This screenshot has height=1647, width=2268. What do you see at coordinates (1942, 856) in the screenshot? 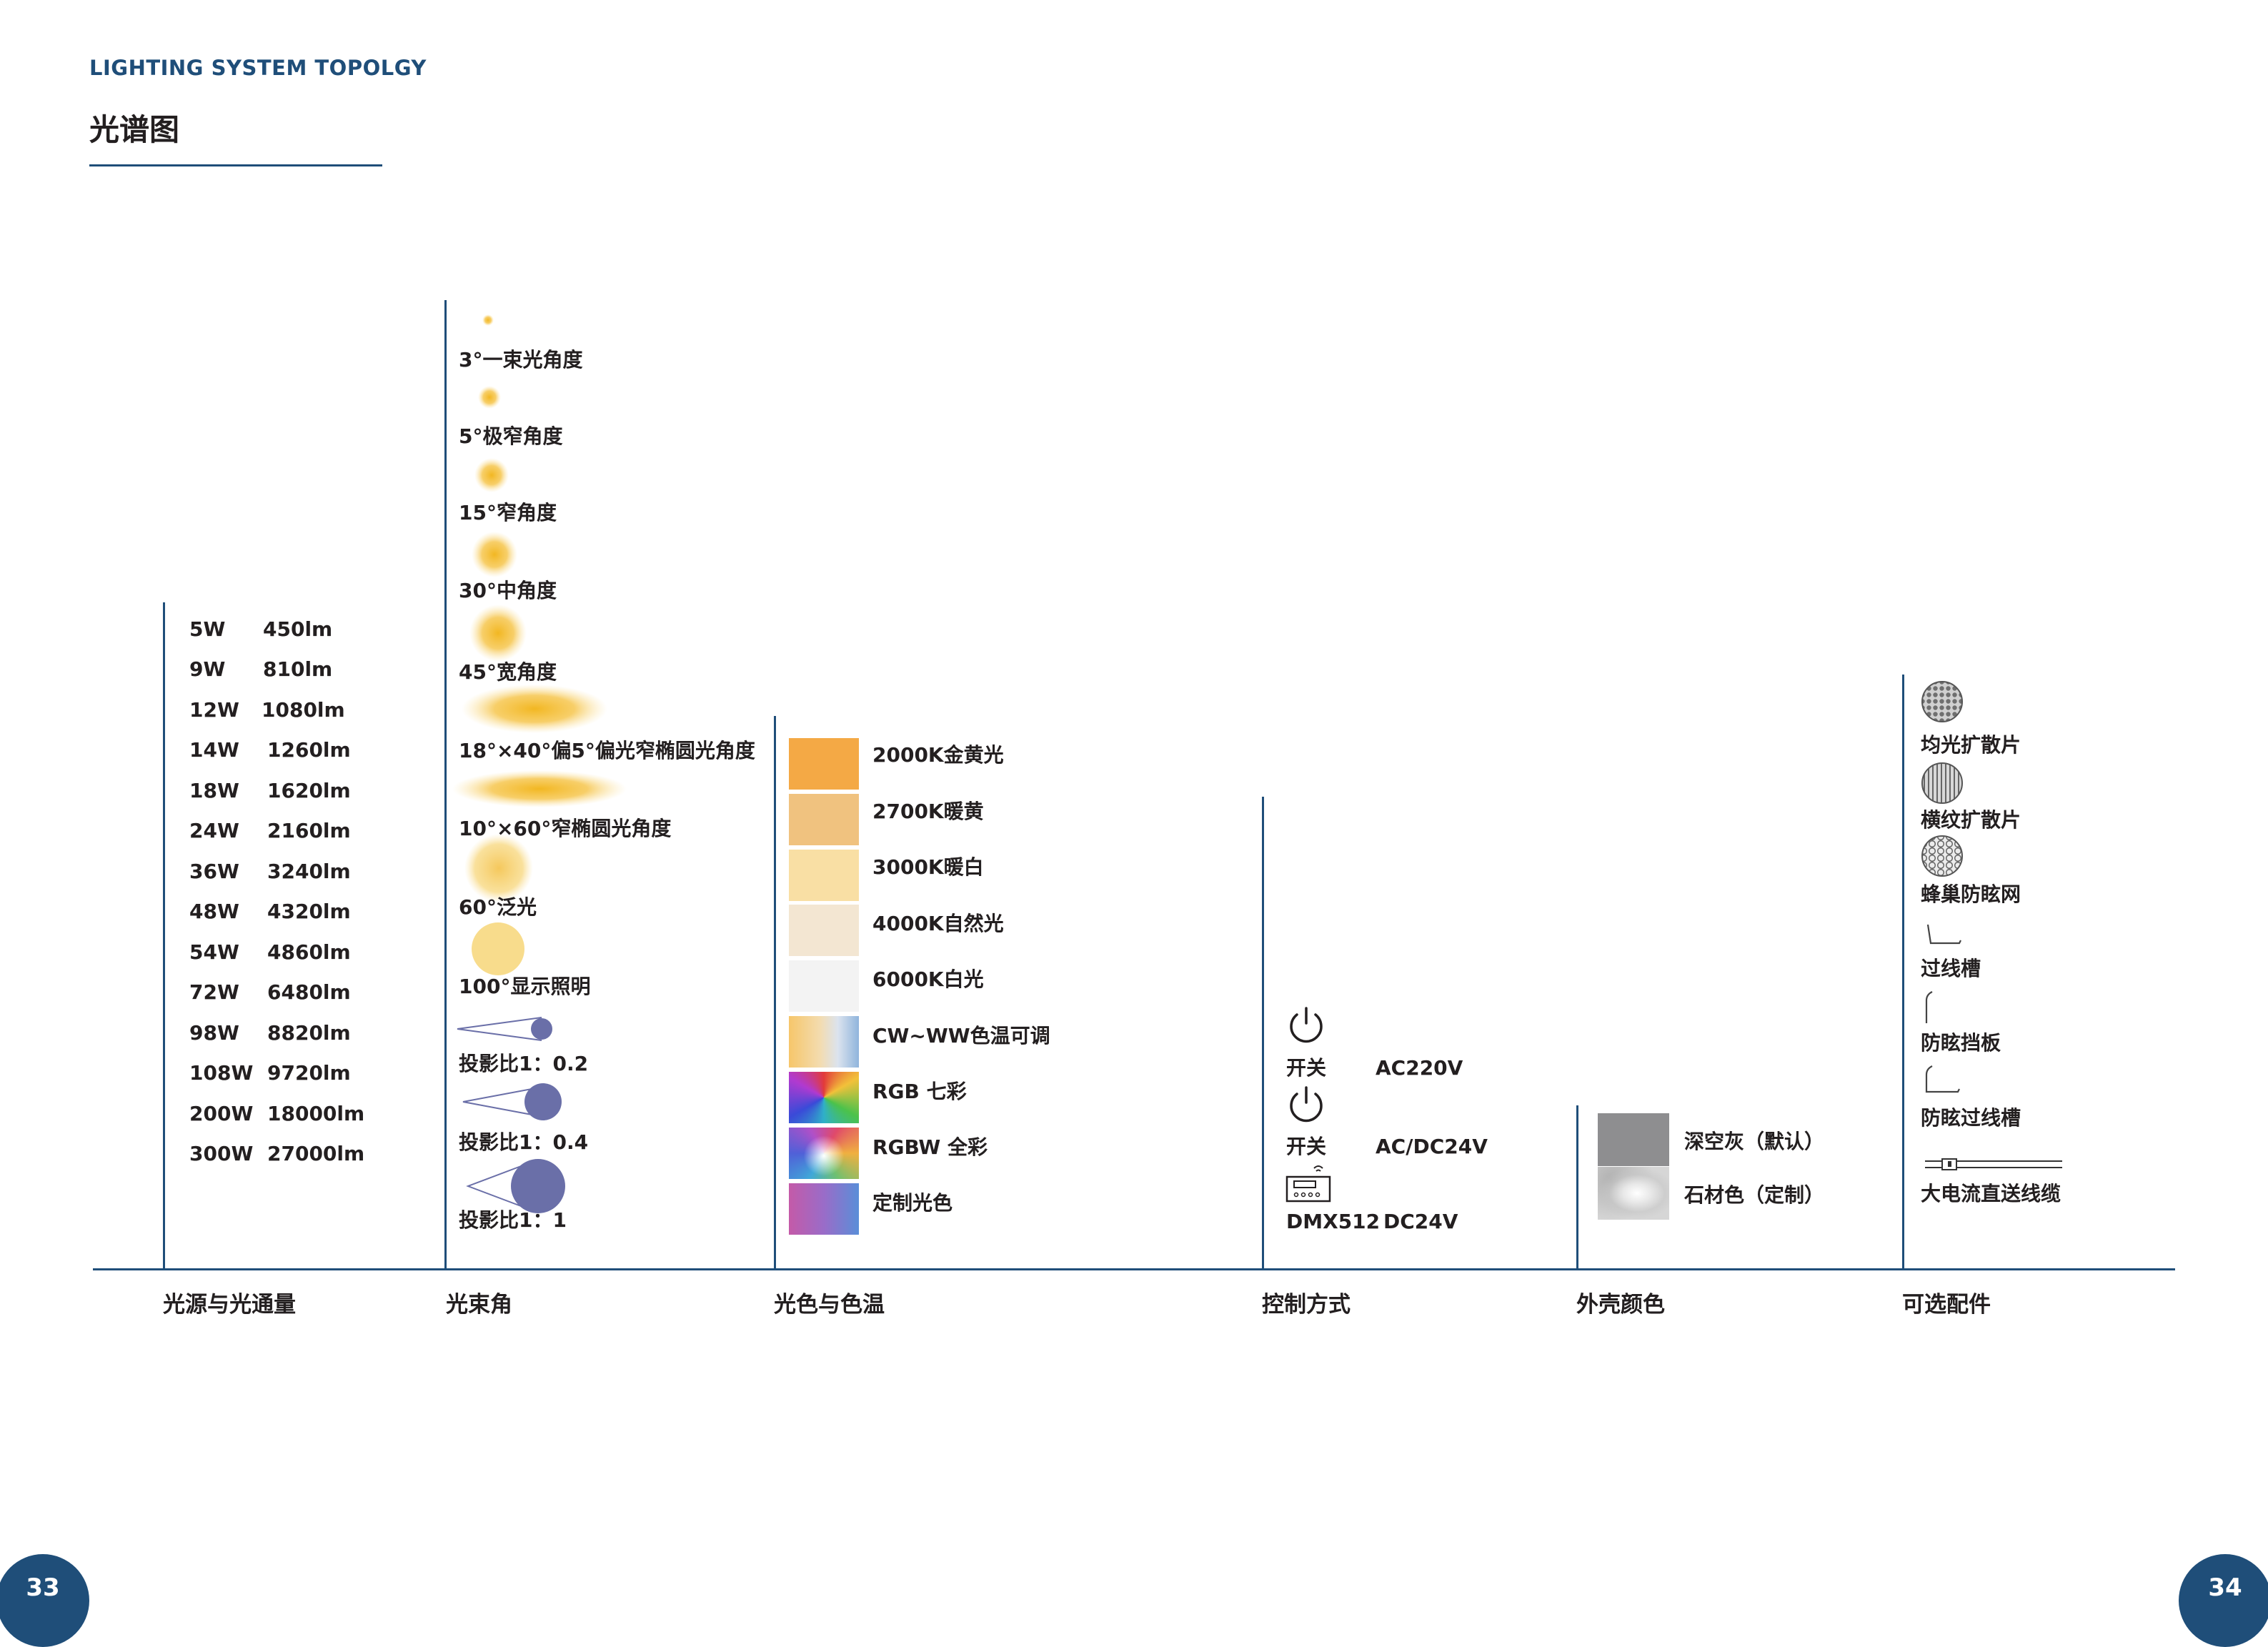
I see `honeycomb-icon` at bounding box center [1942, 856].